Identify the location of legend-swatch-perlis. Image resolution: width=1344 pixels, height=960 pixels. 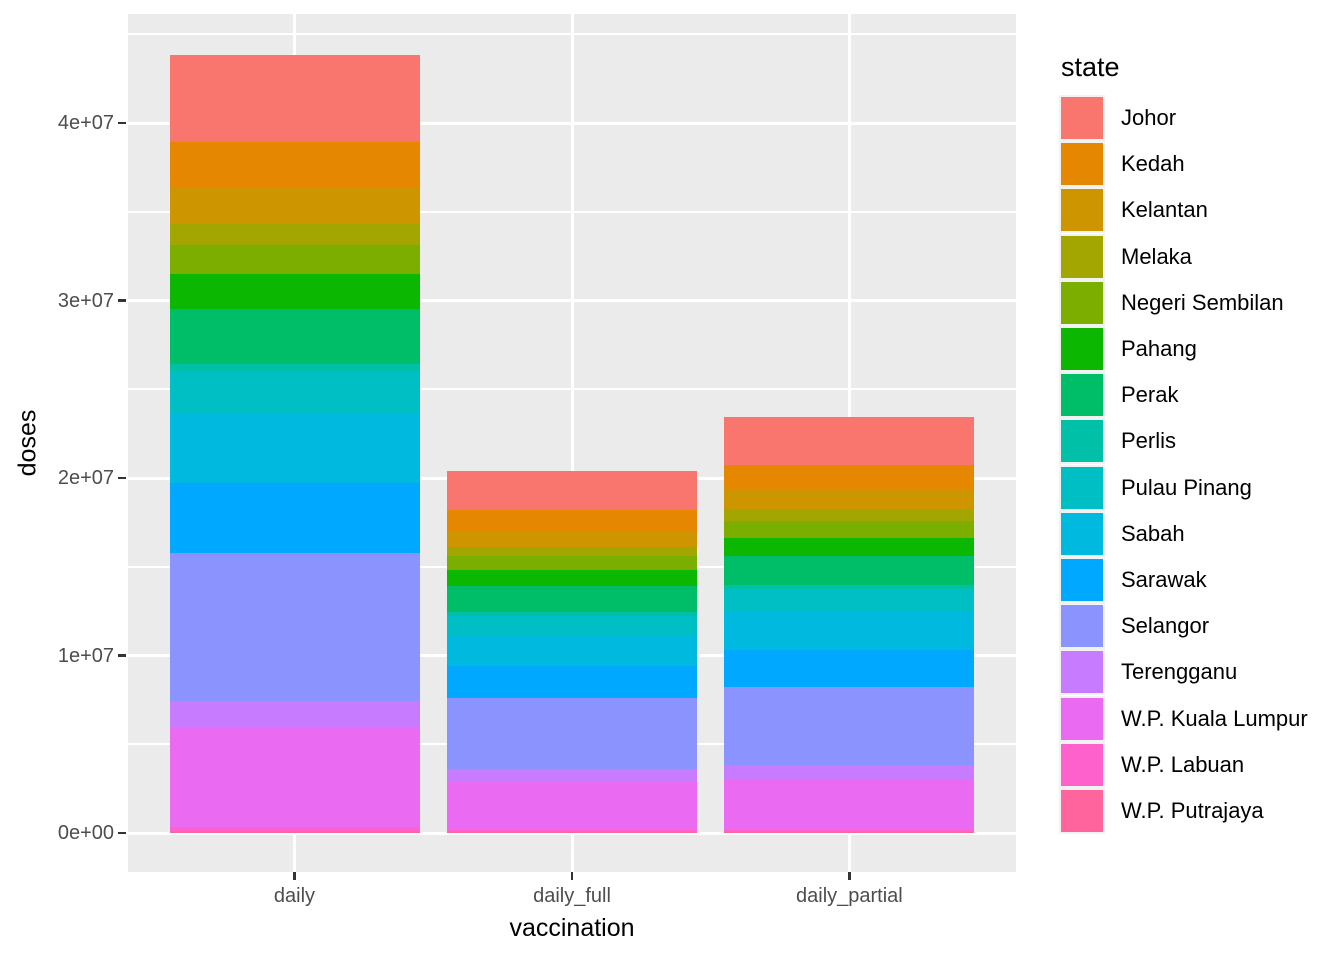
(1082, 441).